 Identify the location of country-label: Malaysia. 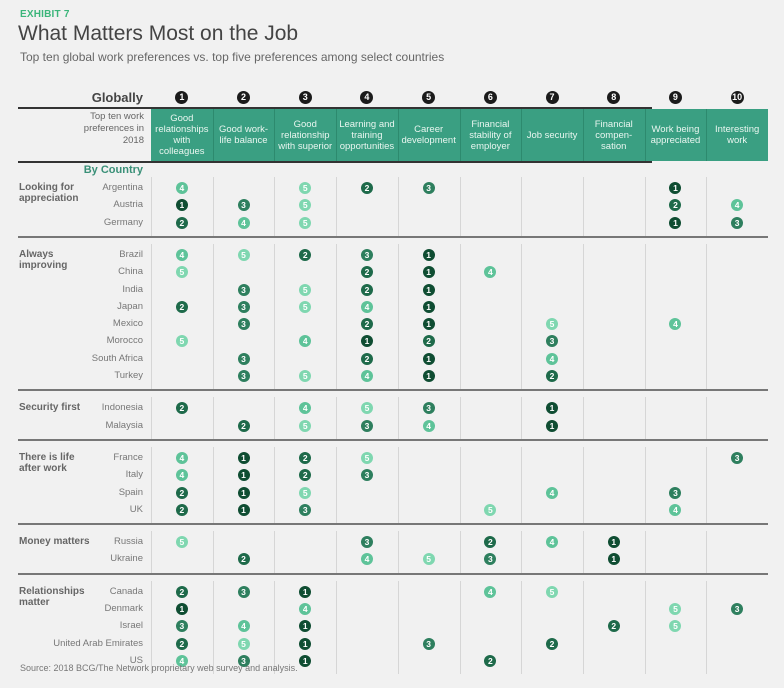
(124, 425).